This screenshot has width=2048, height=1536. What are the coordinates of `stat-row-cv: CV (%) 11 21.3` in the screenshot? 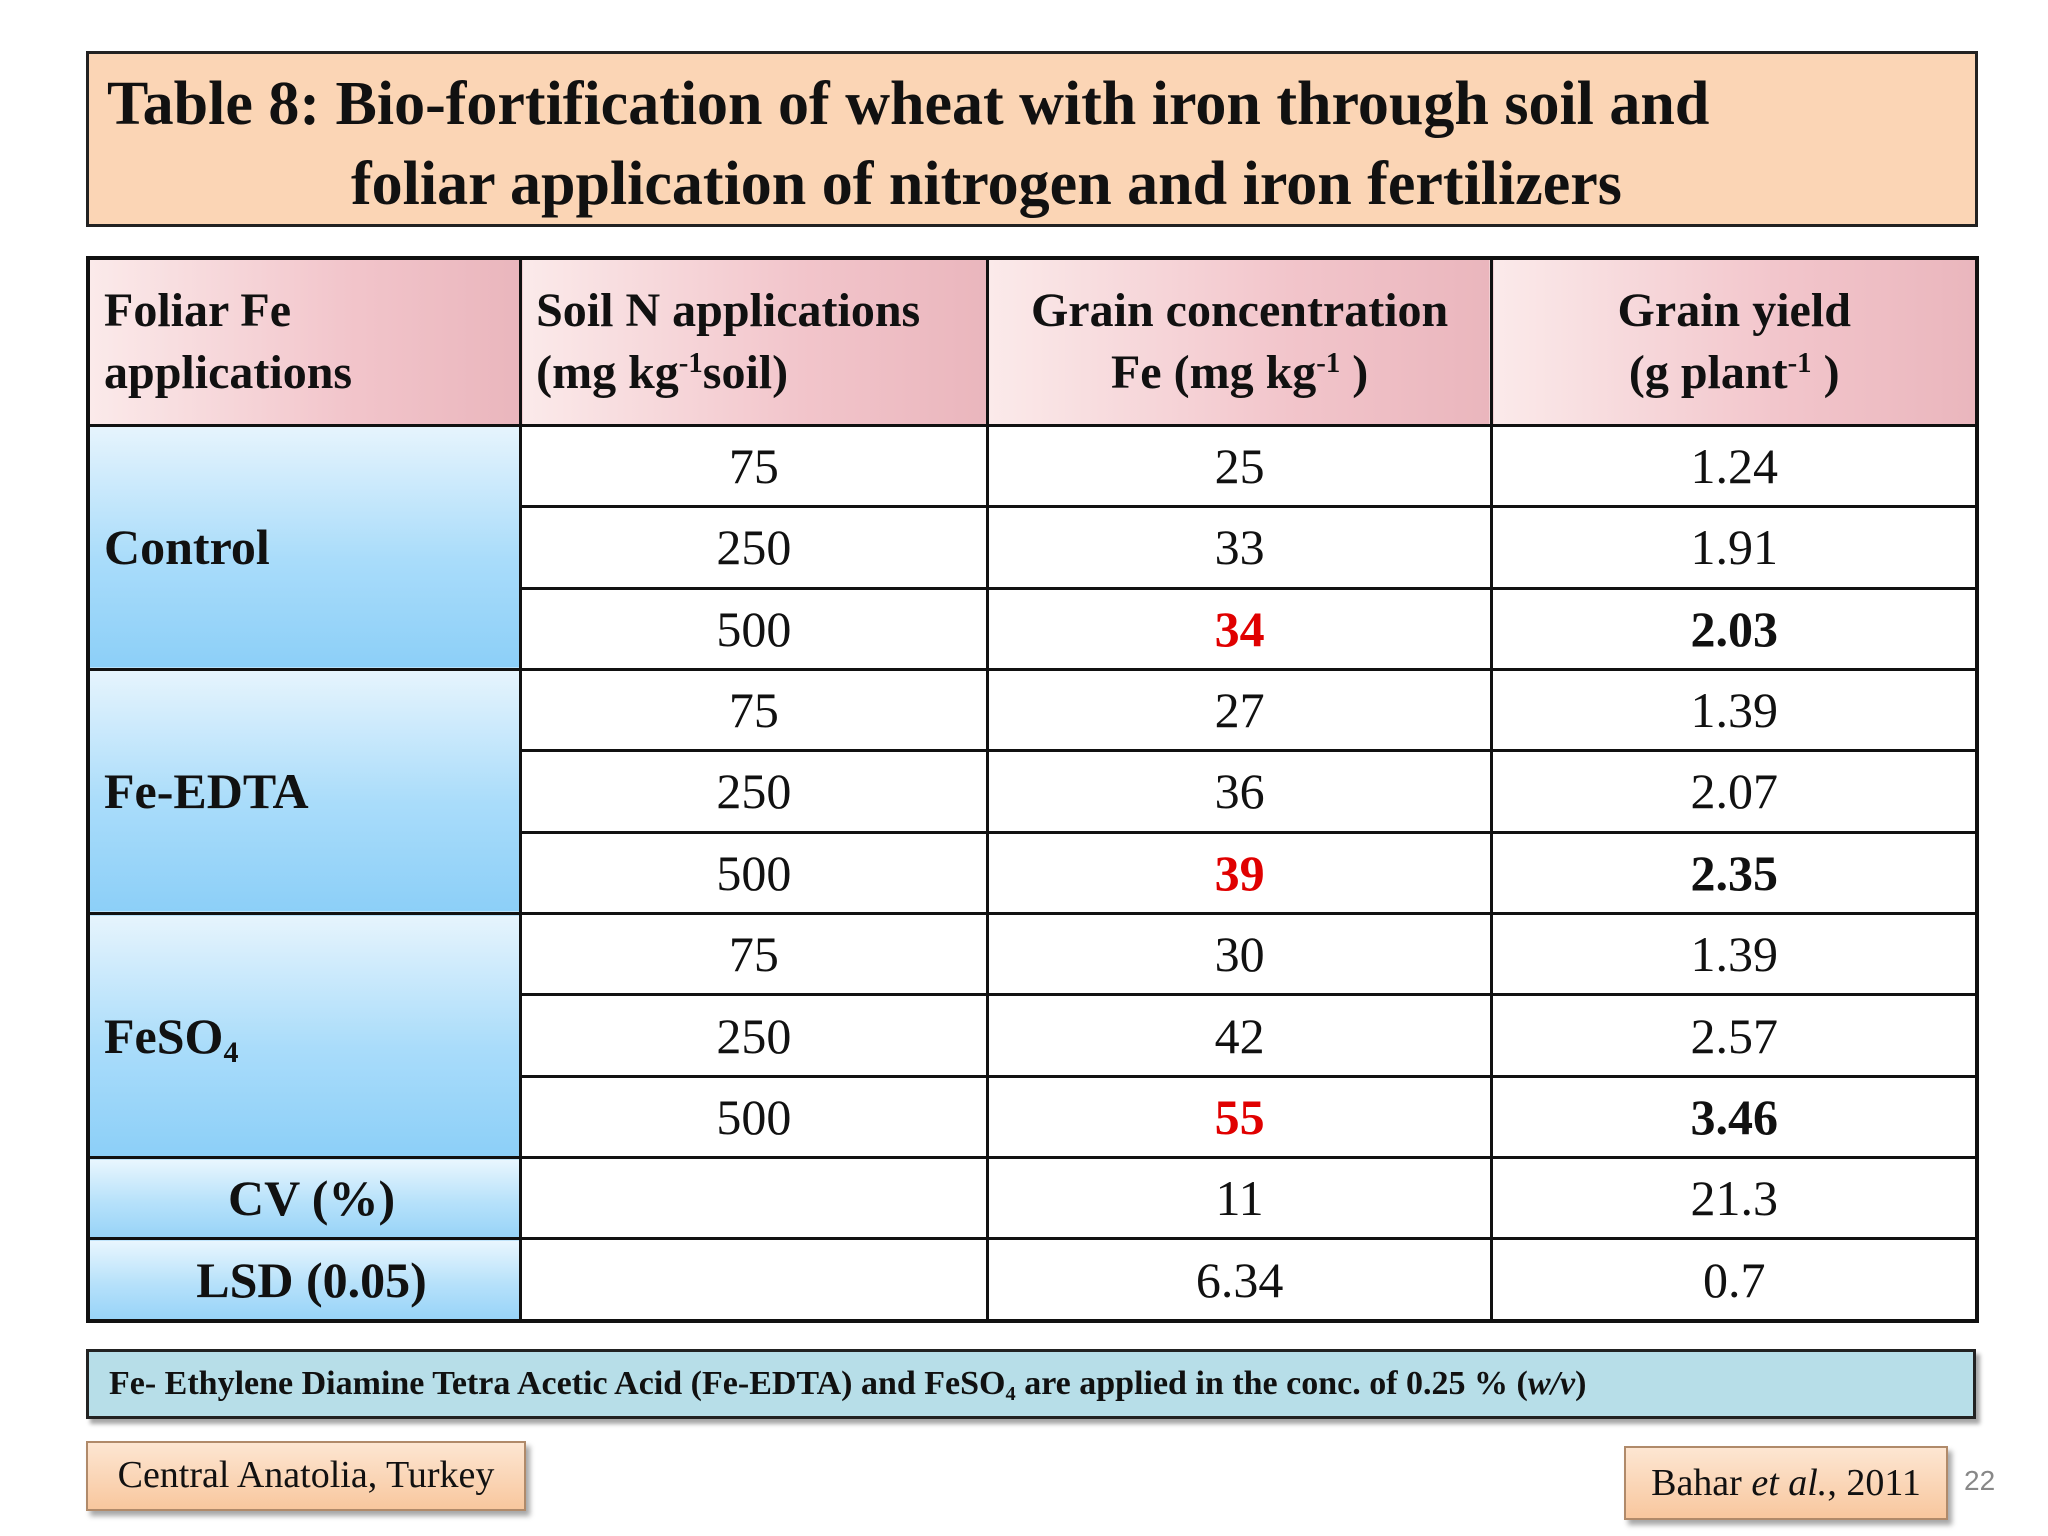 It's located at (1032, 1198).